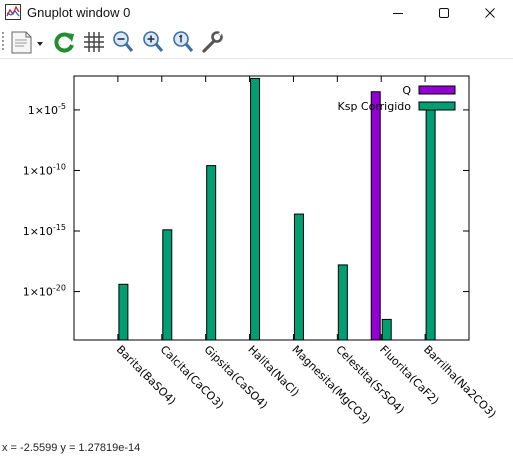  I want to click on grid-button, so click(94, 42).